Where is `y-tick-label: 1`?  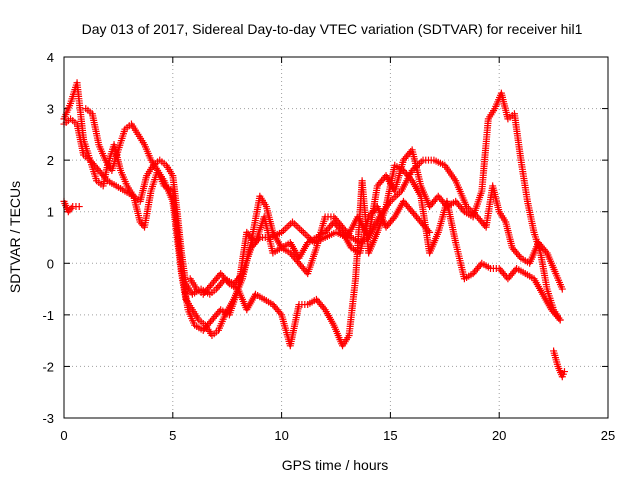
y-tick-label: 1 is located at coordinates (50, 212).